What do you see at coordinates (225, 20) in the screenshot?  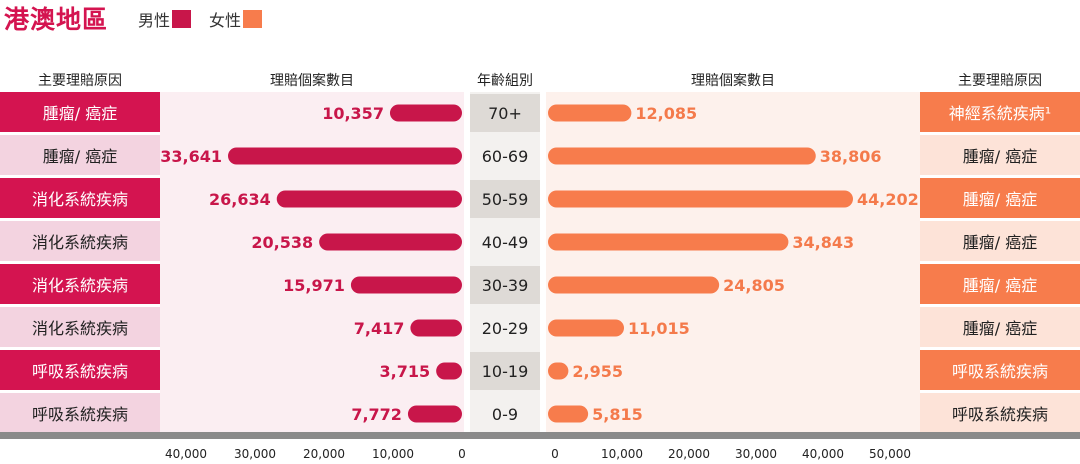 I see `legend-female-label: 女性` at bounding box center [225, 20].